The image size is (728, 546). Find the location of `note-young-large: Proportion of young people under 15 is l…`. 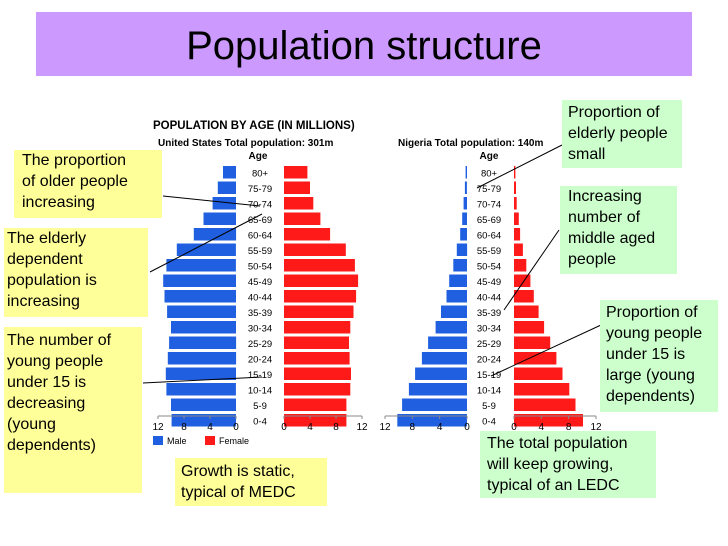

note-young-large: Proportion of young people under 15 is l… is located at coordinates (659, 356).